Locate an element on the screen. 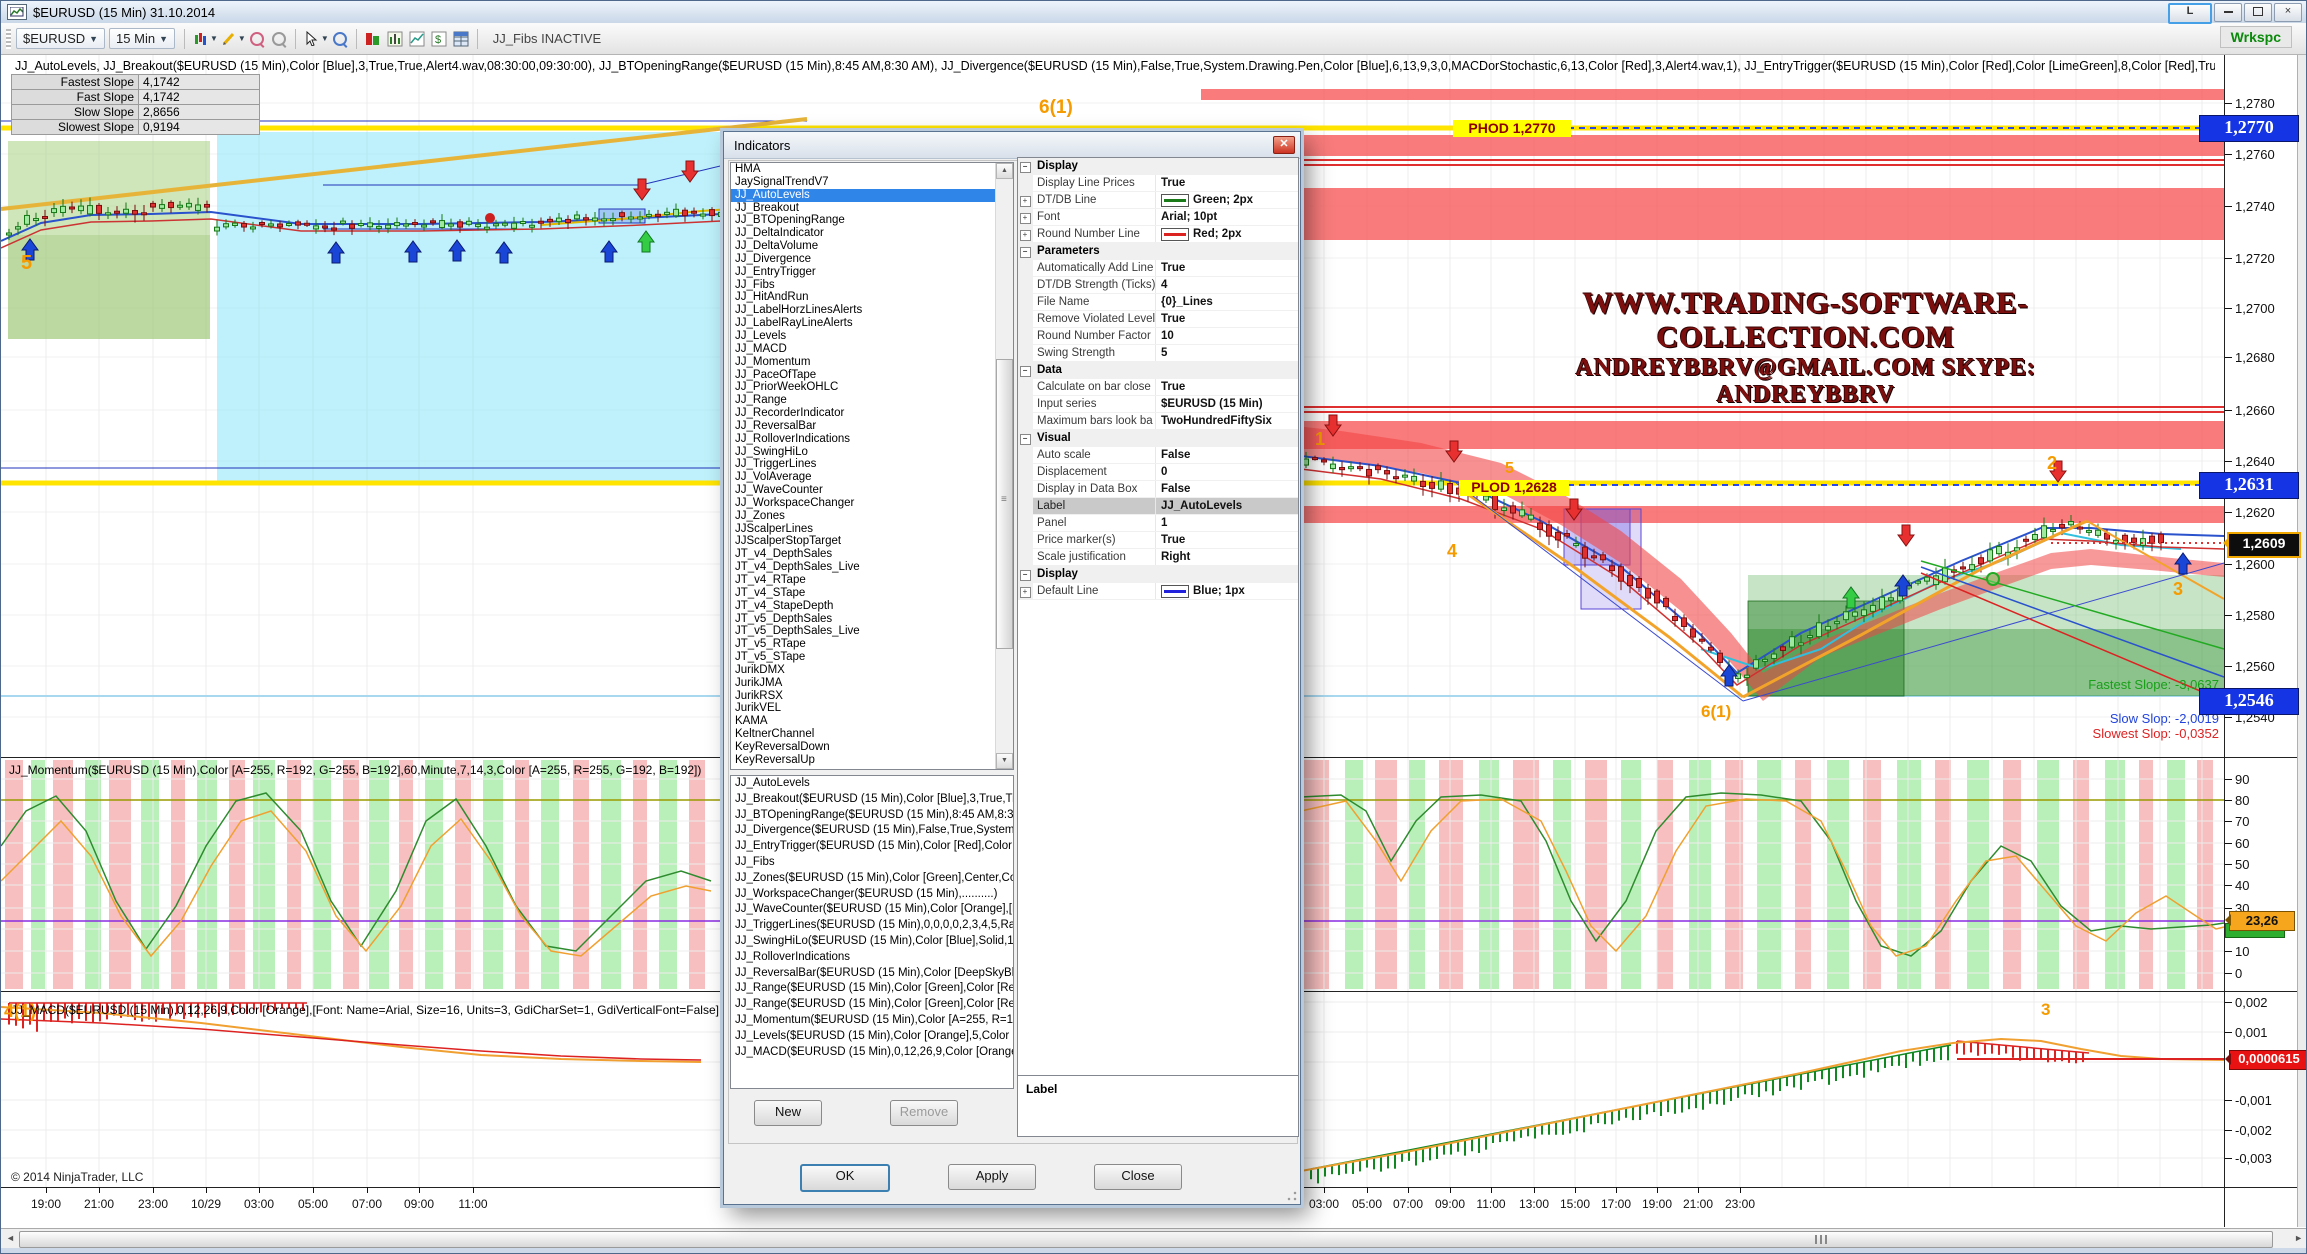 Image resolution: width=2307 pixels, height=1254 pixels. indicator-list-item: JJ_Zones is located at coordinates (760, 515).